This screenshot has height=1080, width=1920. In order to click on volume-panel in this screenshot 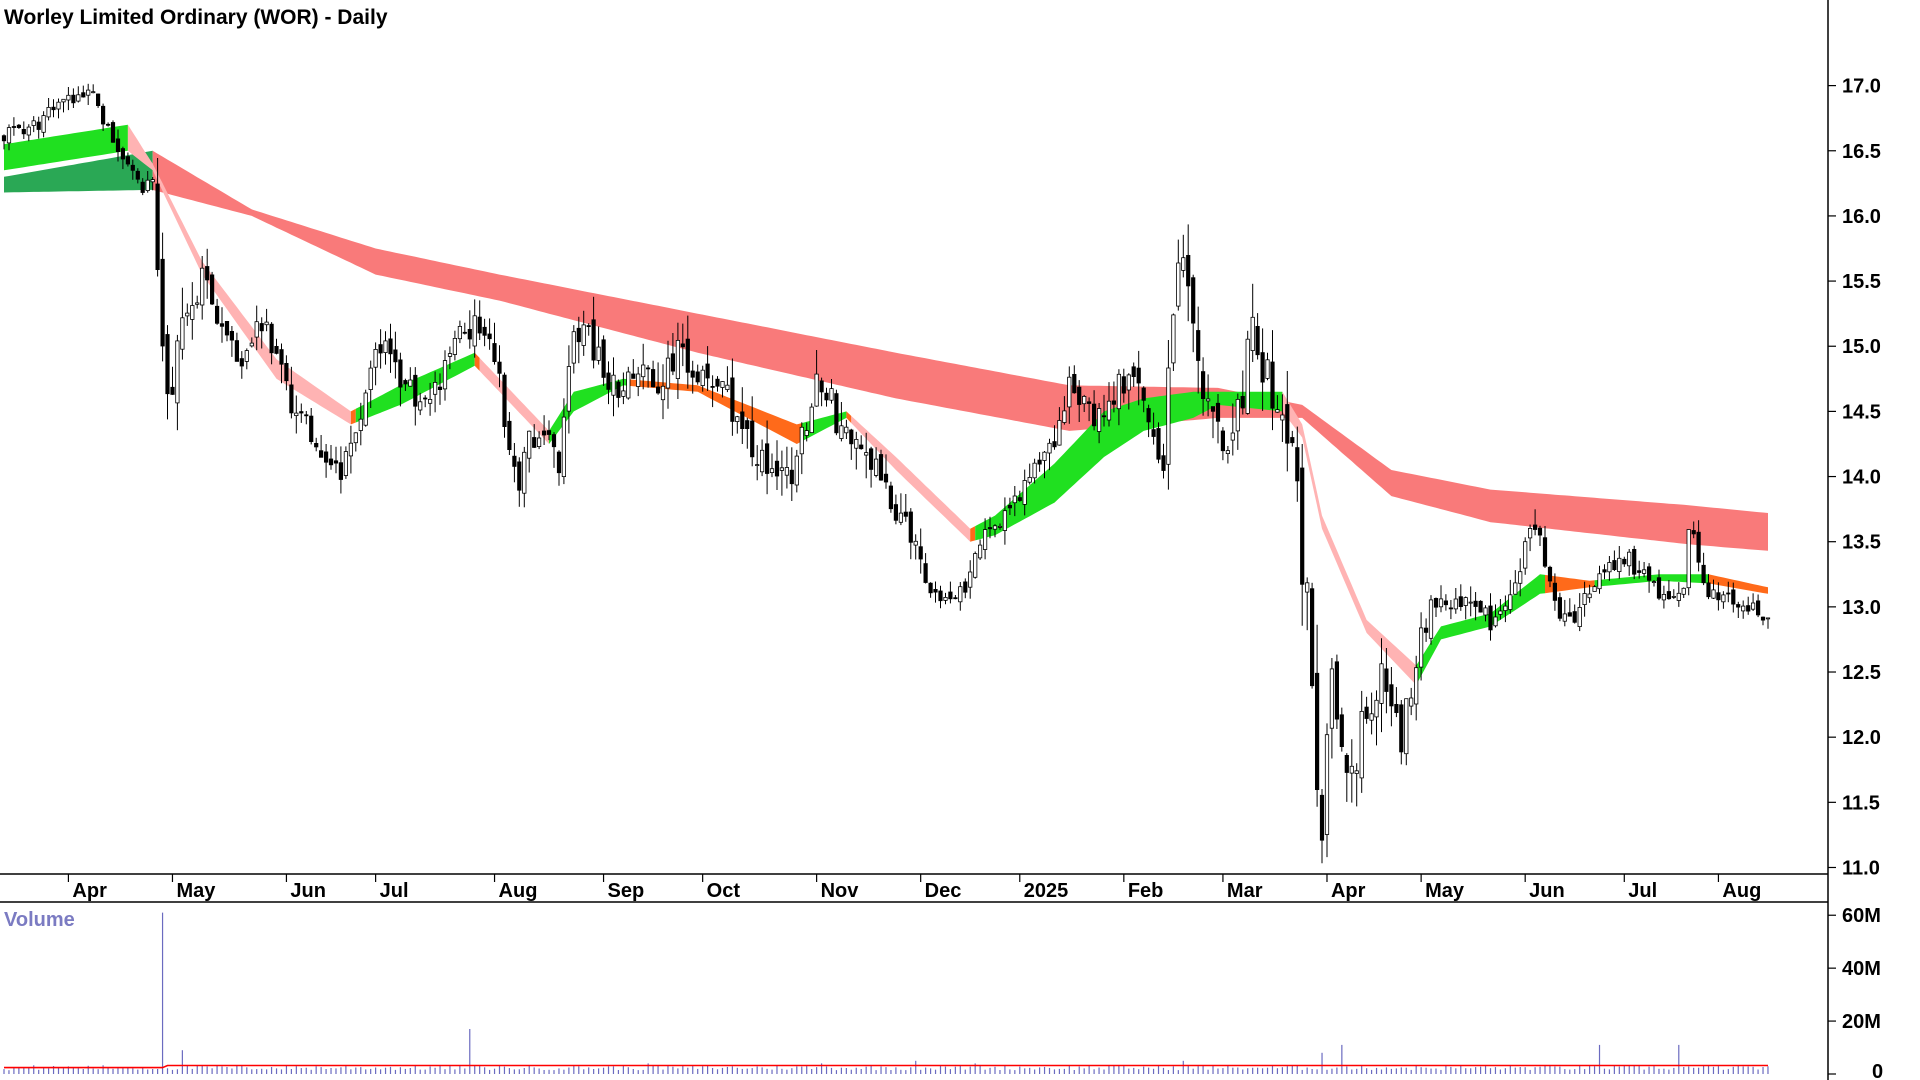, I will do `click(886, 993)`.